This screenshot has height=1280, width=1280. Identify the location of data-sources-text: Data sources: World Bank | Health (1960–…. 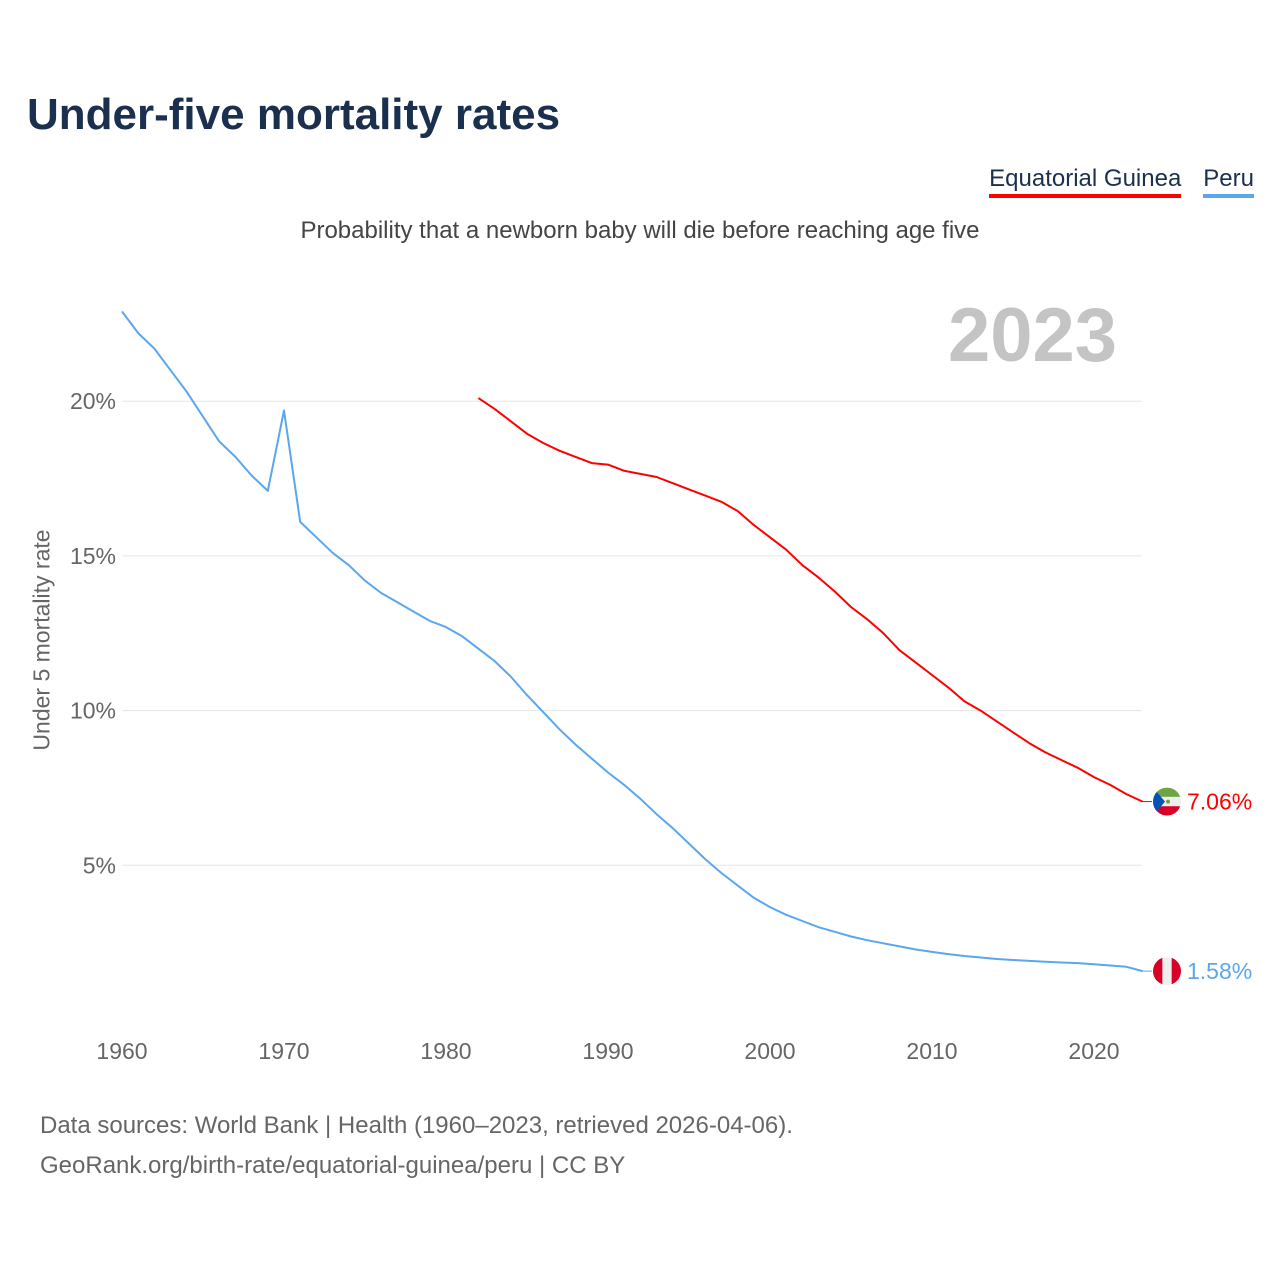
(416, 1125).